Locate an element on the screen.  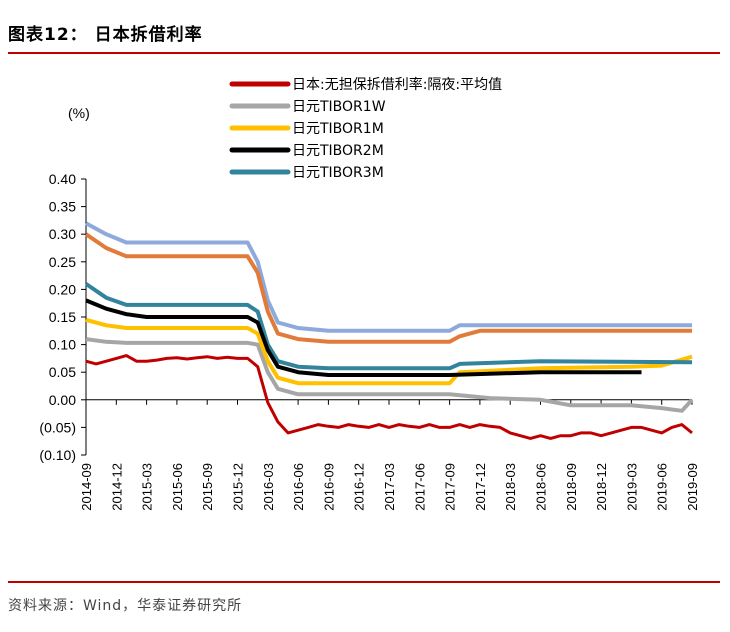
x-tick-label: 2016-12 is located at coordinates (359, 487).